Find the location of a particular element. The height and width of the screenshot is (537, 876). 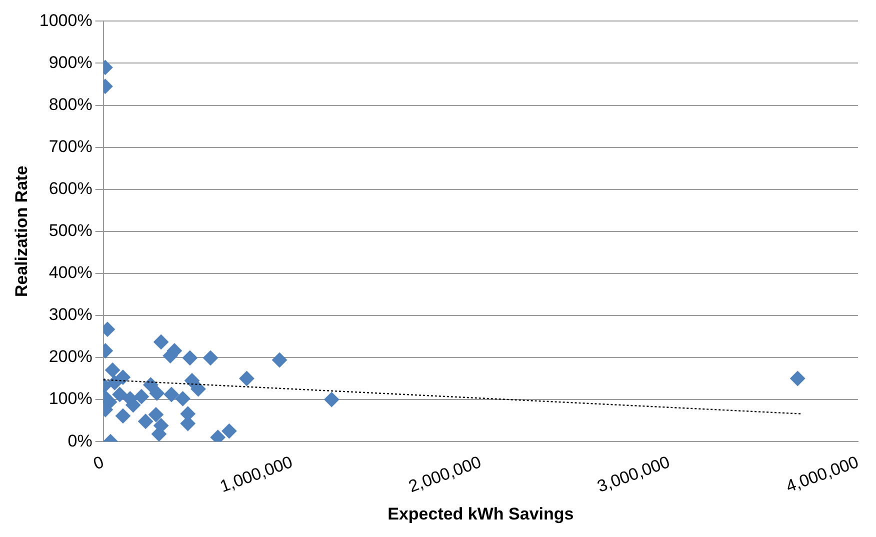

y-tick-label: 900% is located at coordinates (70, 62).